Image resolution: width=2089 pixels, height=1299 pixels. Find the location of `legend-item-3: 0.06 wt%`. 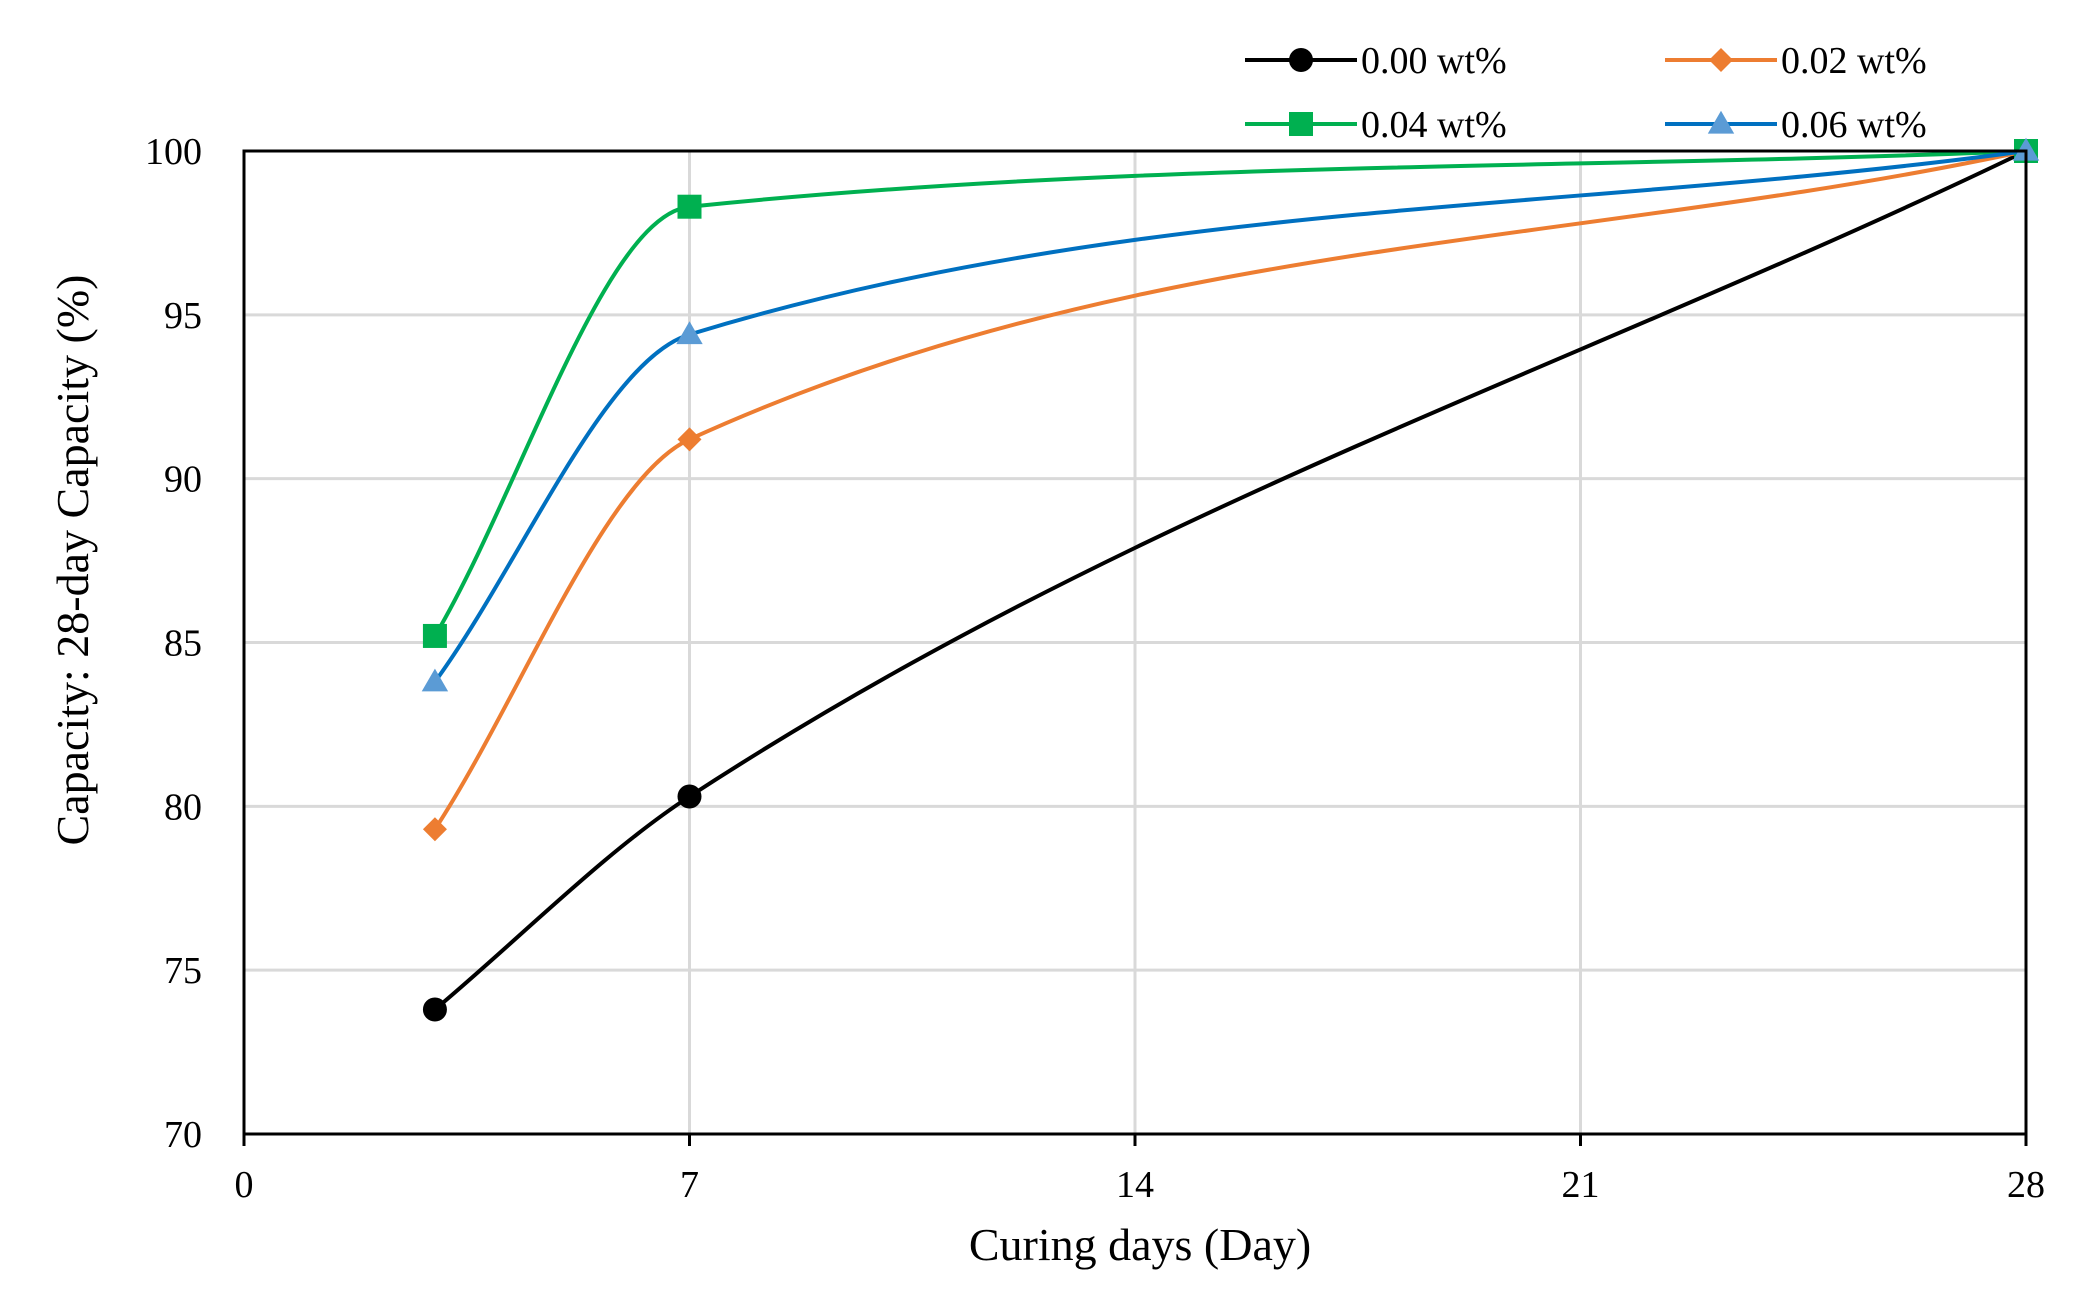

legend-item-3: 0.06 wt% is located at coordinates (1796, 125).